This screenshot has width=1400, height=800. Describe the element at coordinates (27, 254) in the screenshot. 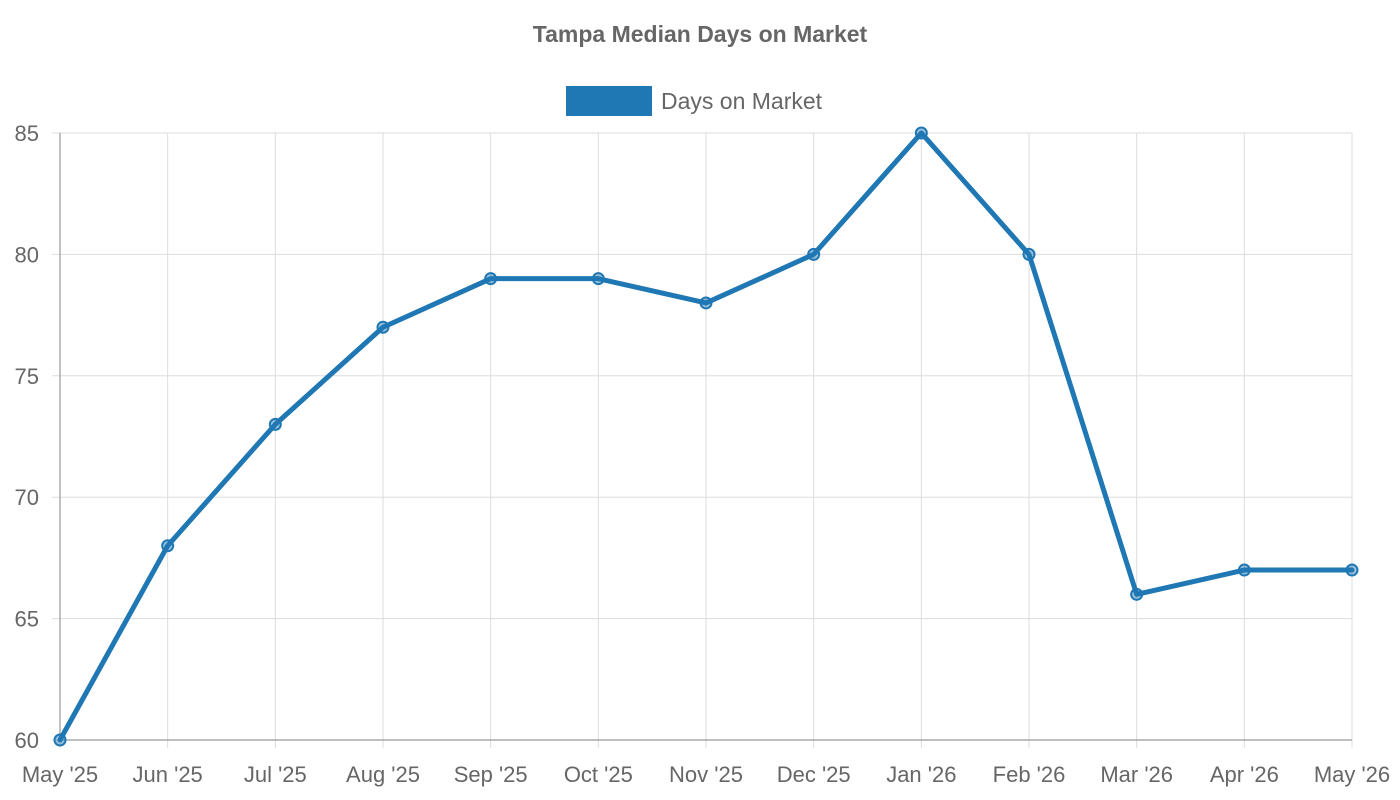

I see `y-tick-label: 80` at that location.